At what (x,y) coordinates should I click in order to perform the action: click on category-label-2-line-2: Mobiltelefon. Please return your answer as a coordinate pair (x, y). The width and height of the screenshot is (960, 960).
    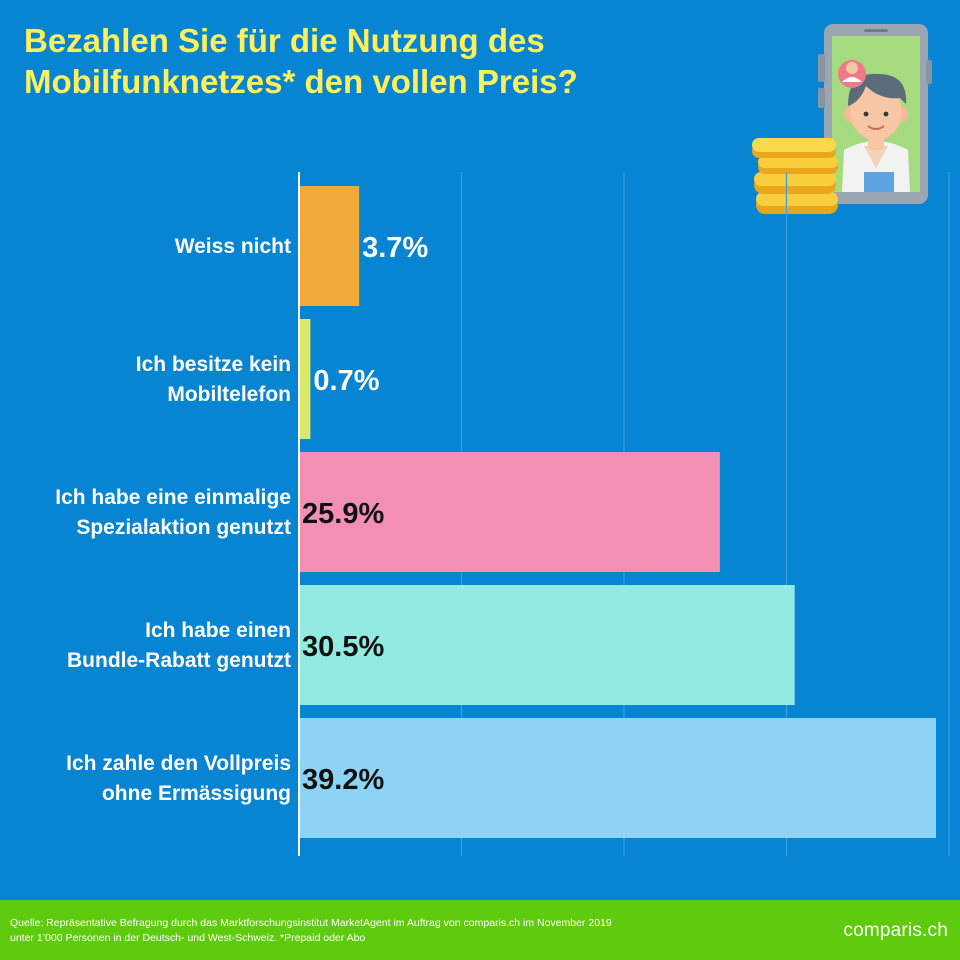
    Looking at the image, I should click on (229, 394).